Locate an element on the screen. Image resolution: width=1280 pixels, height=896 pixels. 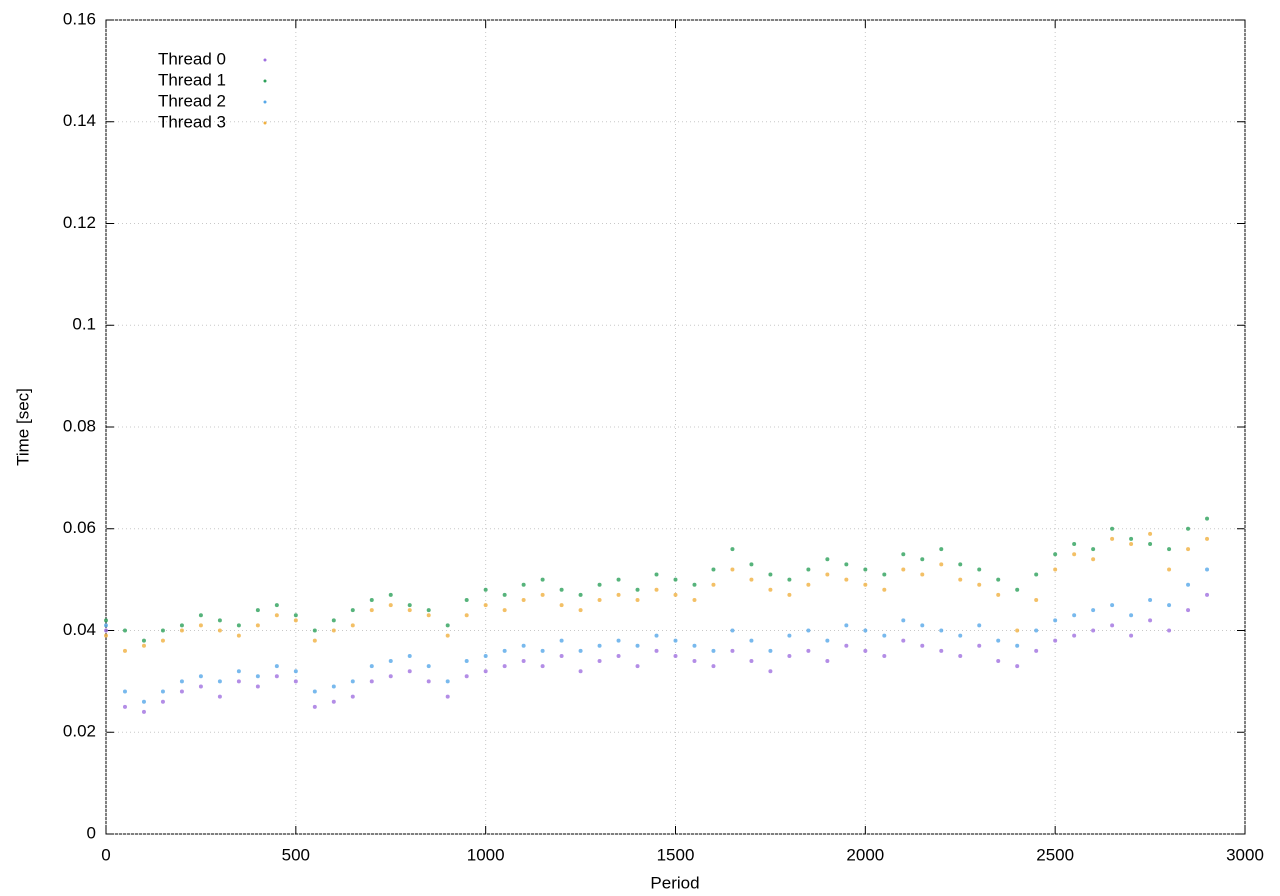
x-tick-label: 1500 is located at coordinates (676, 854).